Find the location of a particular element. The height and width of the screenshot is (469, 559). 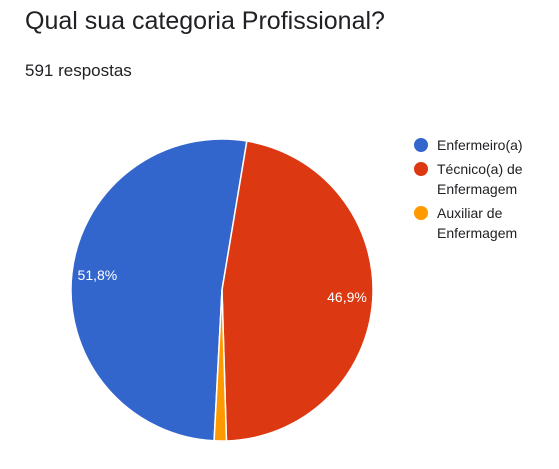

pie-data-label-1: 46,9% is located at coordinates (347, 297).